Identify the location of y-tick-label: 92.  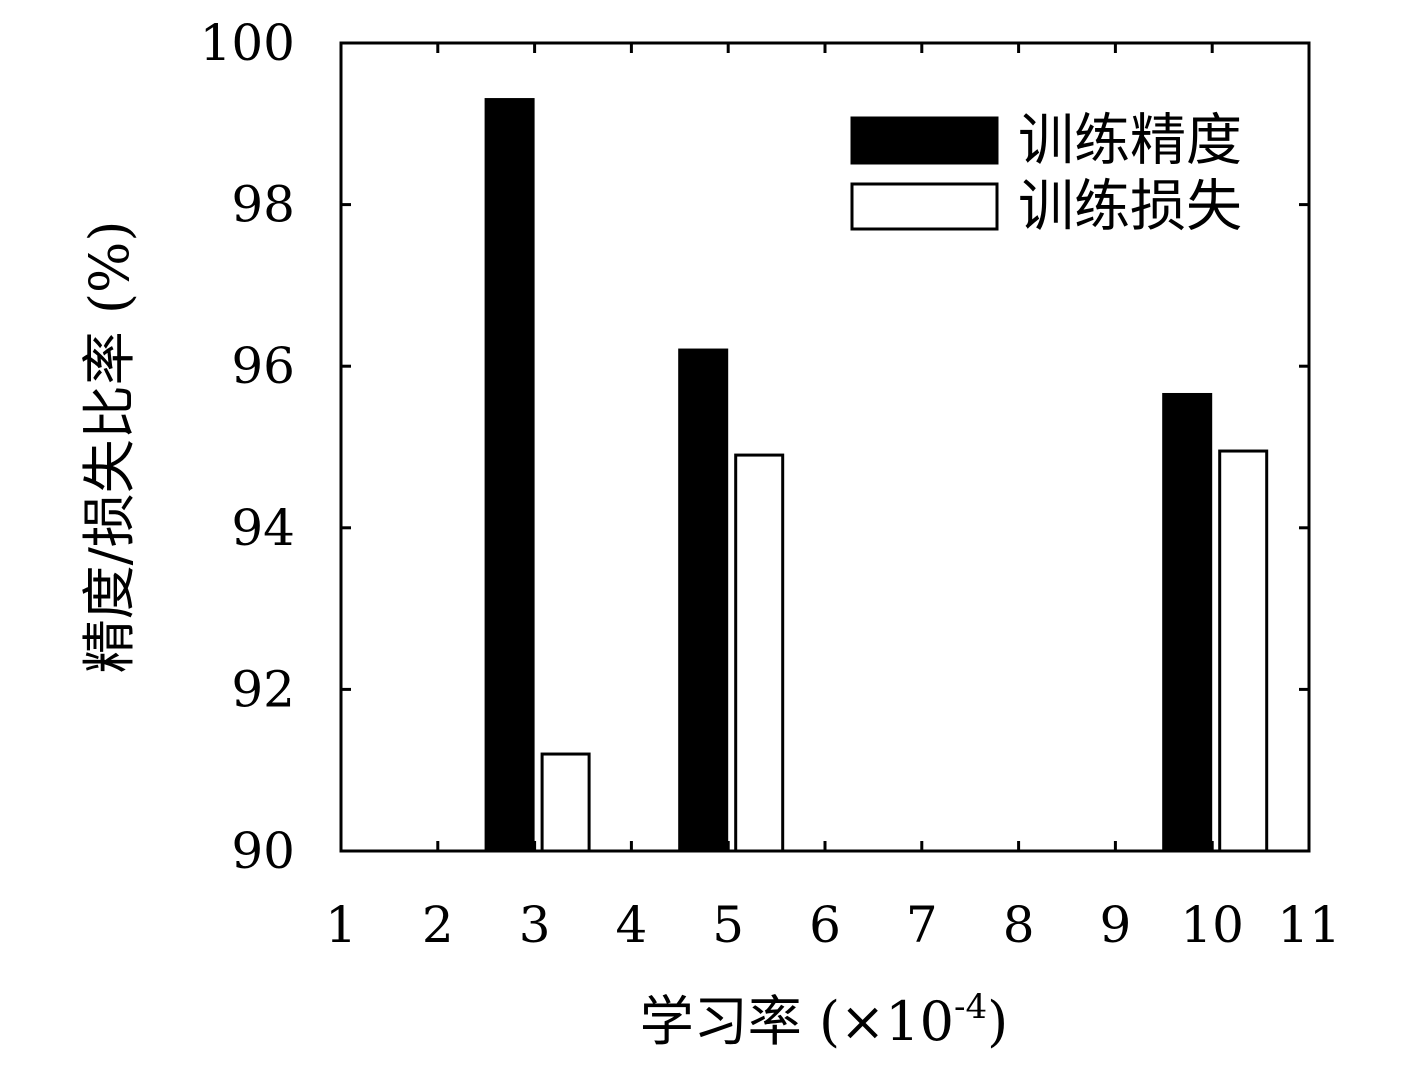
(263, 689).